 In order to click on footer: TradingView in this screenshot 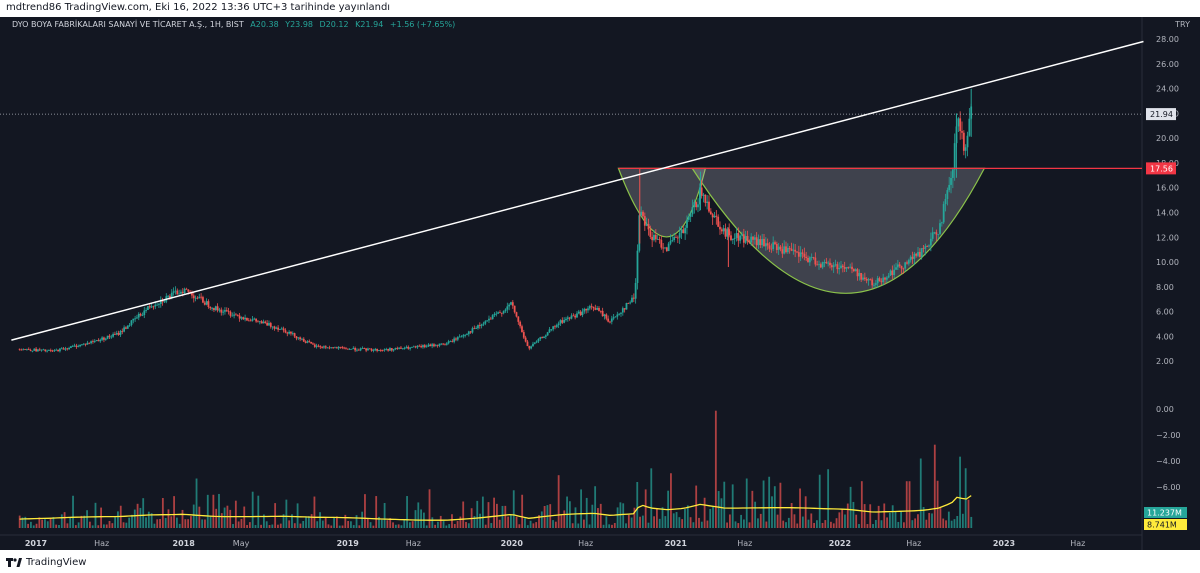, I will do `click(46, 562)`.